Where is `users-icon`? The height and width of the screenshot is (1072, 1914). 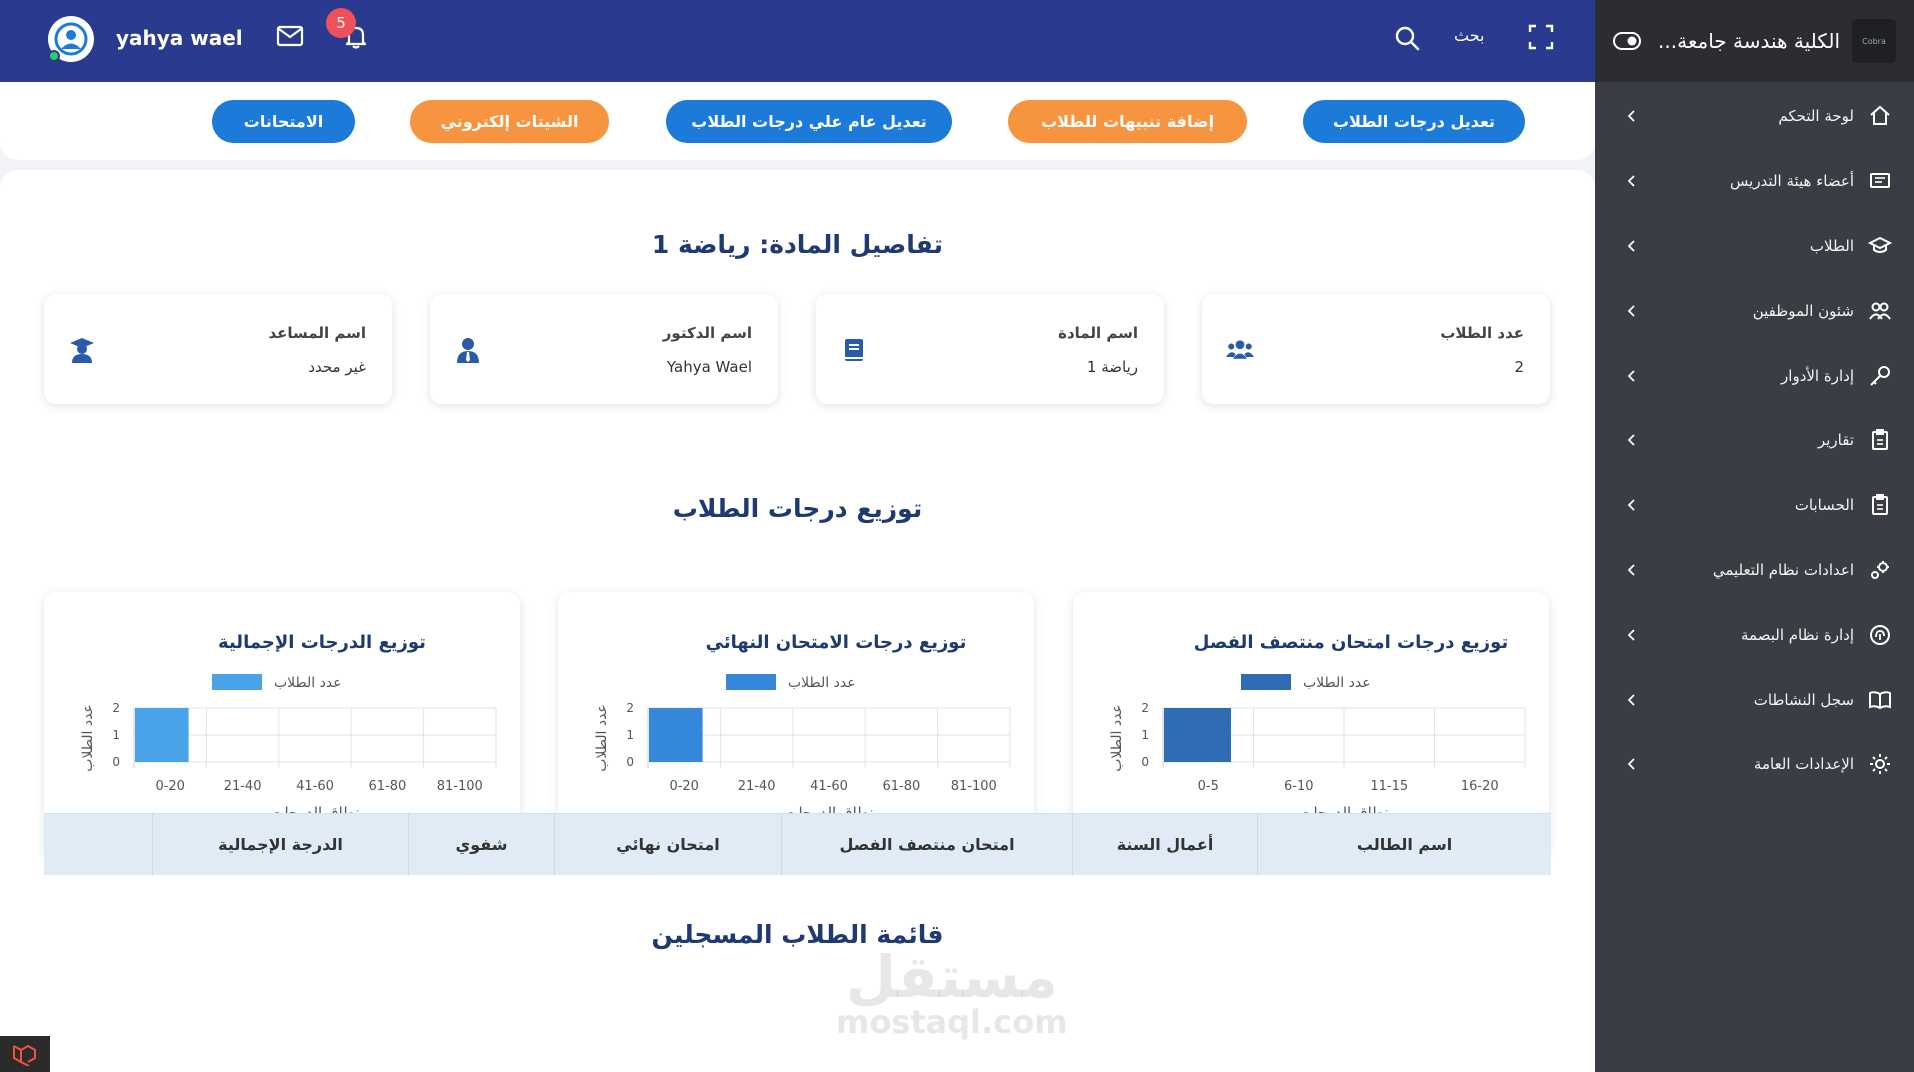
users-icon is located at coordinates (1240, 349).